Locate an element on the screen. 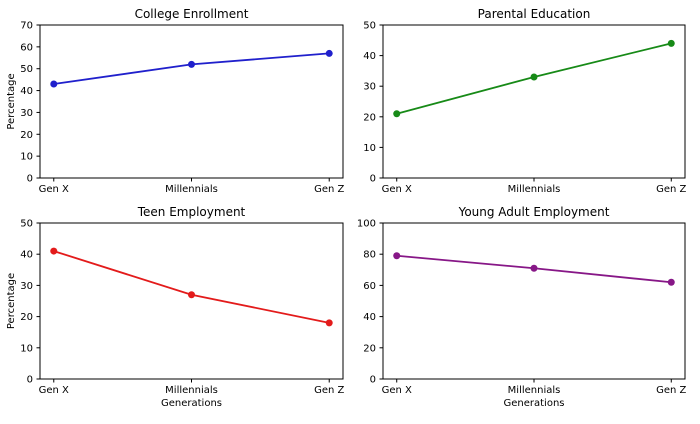  y-tick-label: 100 is located at coordinates (366, 224).